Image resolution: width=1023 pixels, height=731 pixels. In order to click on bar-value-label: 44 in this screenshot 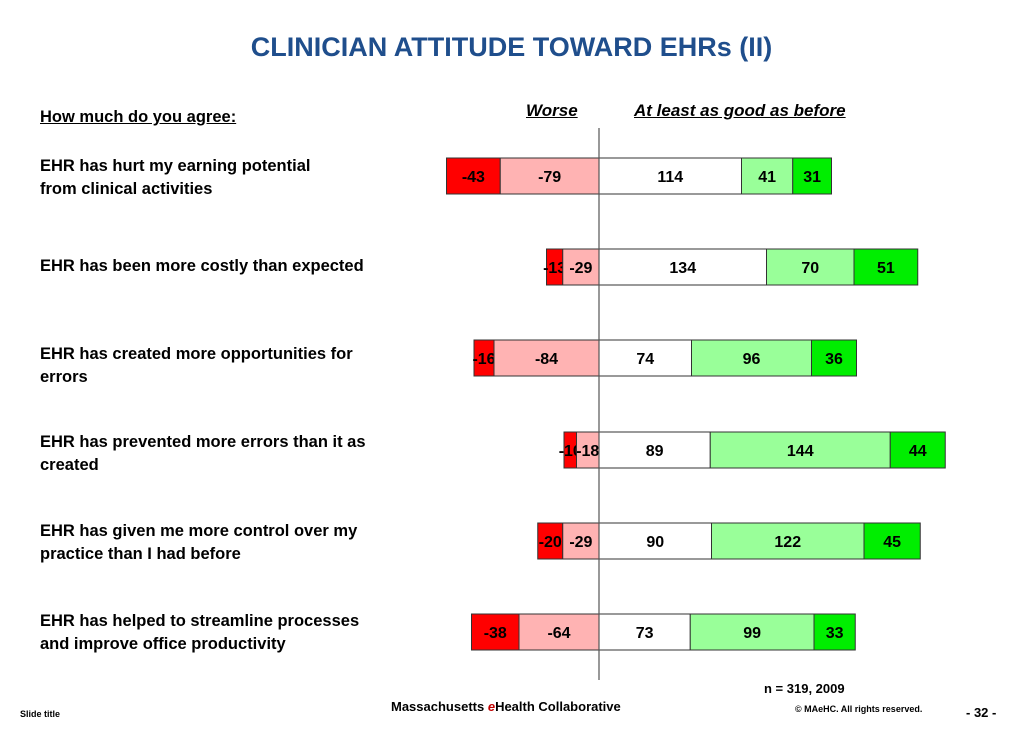, I will do `click(918, 451)`.